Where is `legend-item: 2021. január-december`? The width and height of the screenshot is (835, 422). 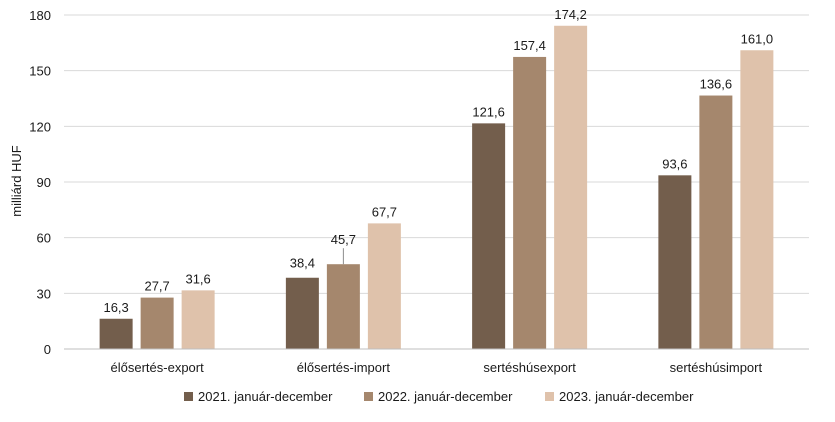
legend-item: 2021. január-december is located at coordinates (258, 396).